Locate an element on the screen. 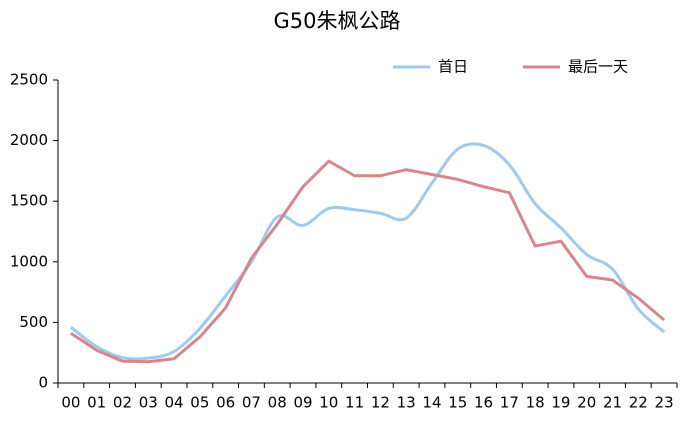 This screenshot has height=434, width=694. x-tick-label: 10 is located at coordinates (328, 403).